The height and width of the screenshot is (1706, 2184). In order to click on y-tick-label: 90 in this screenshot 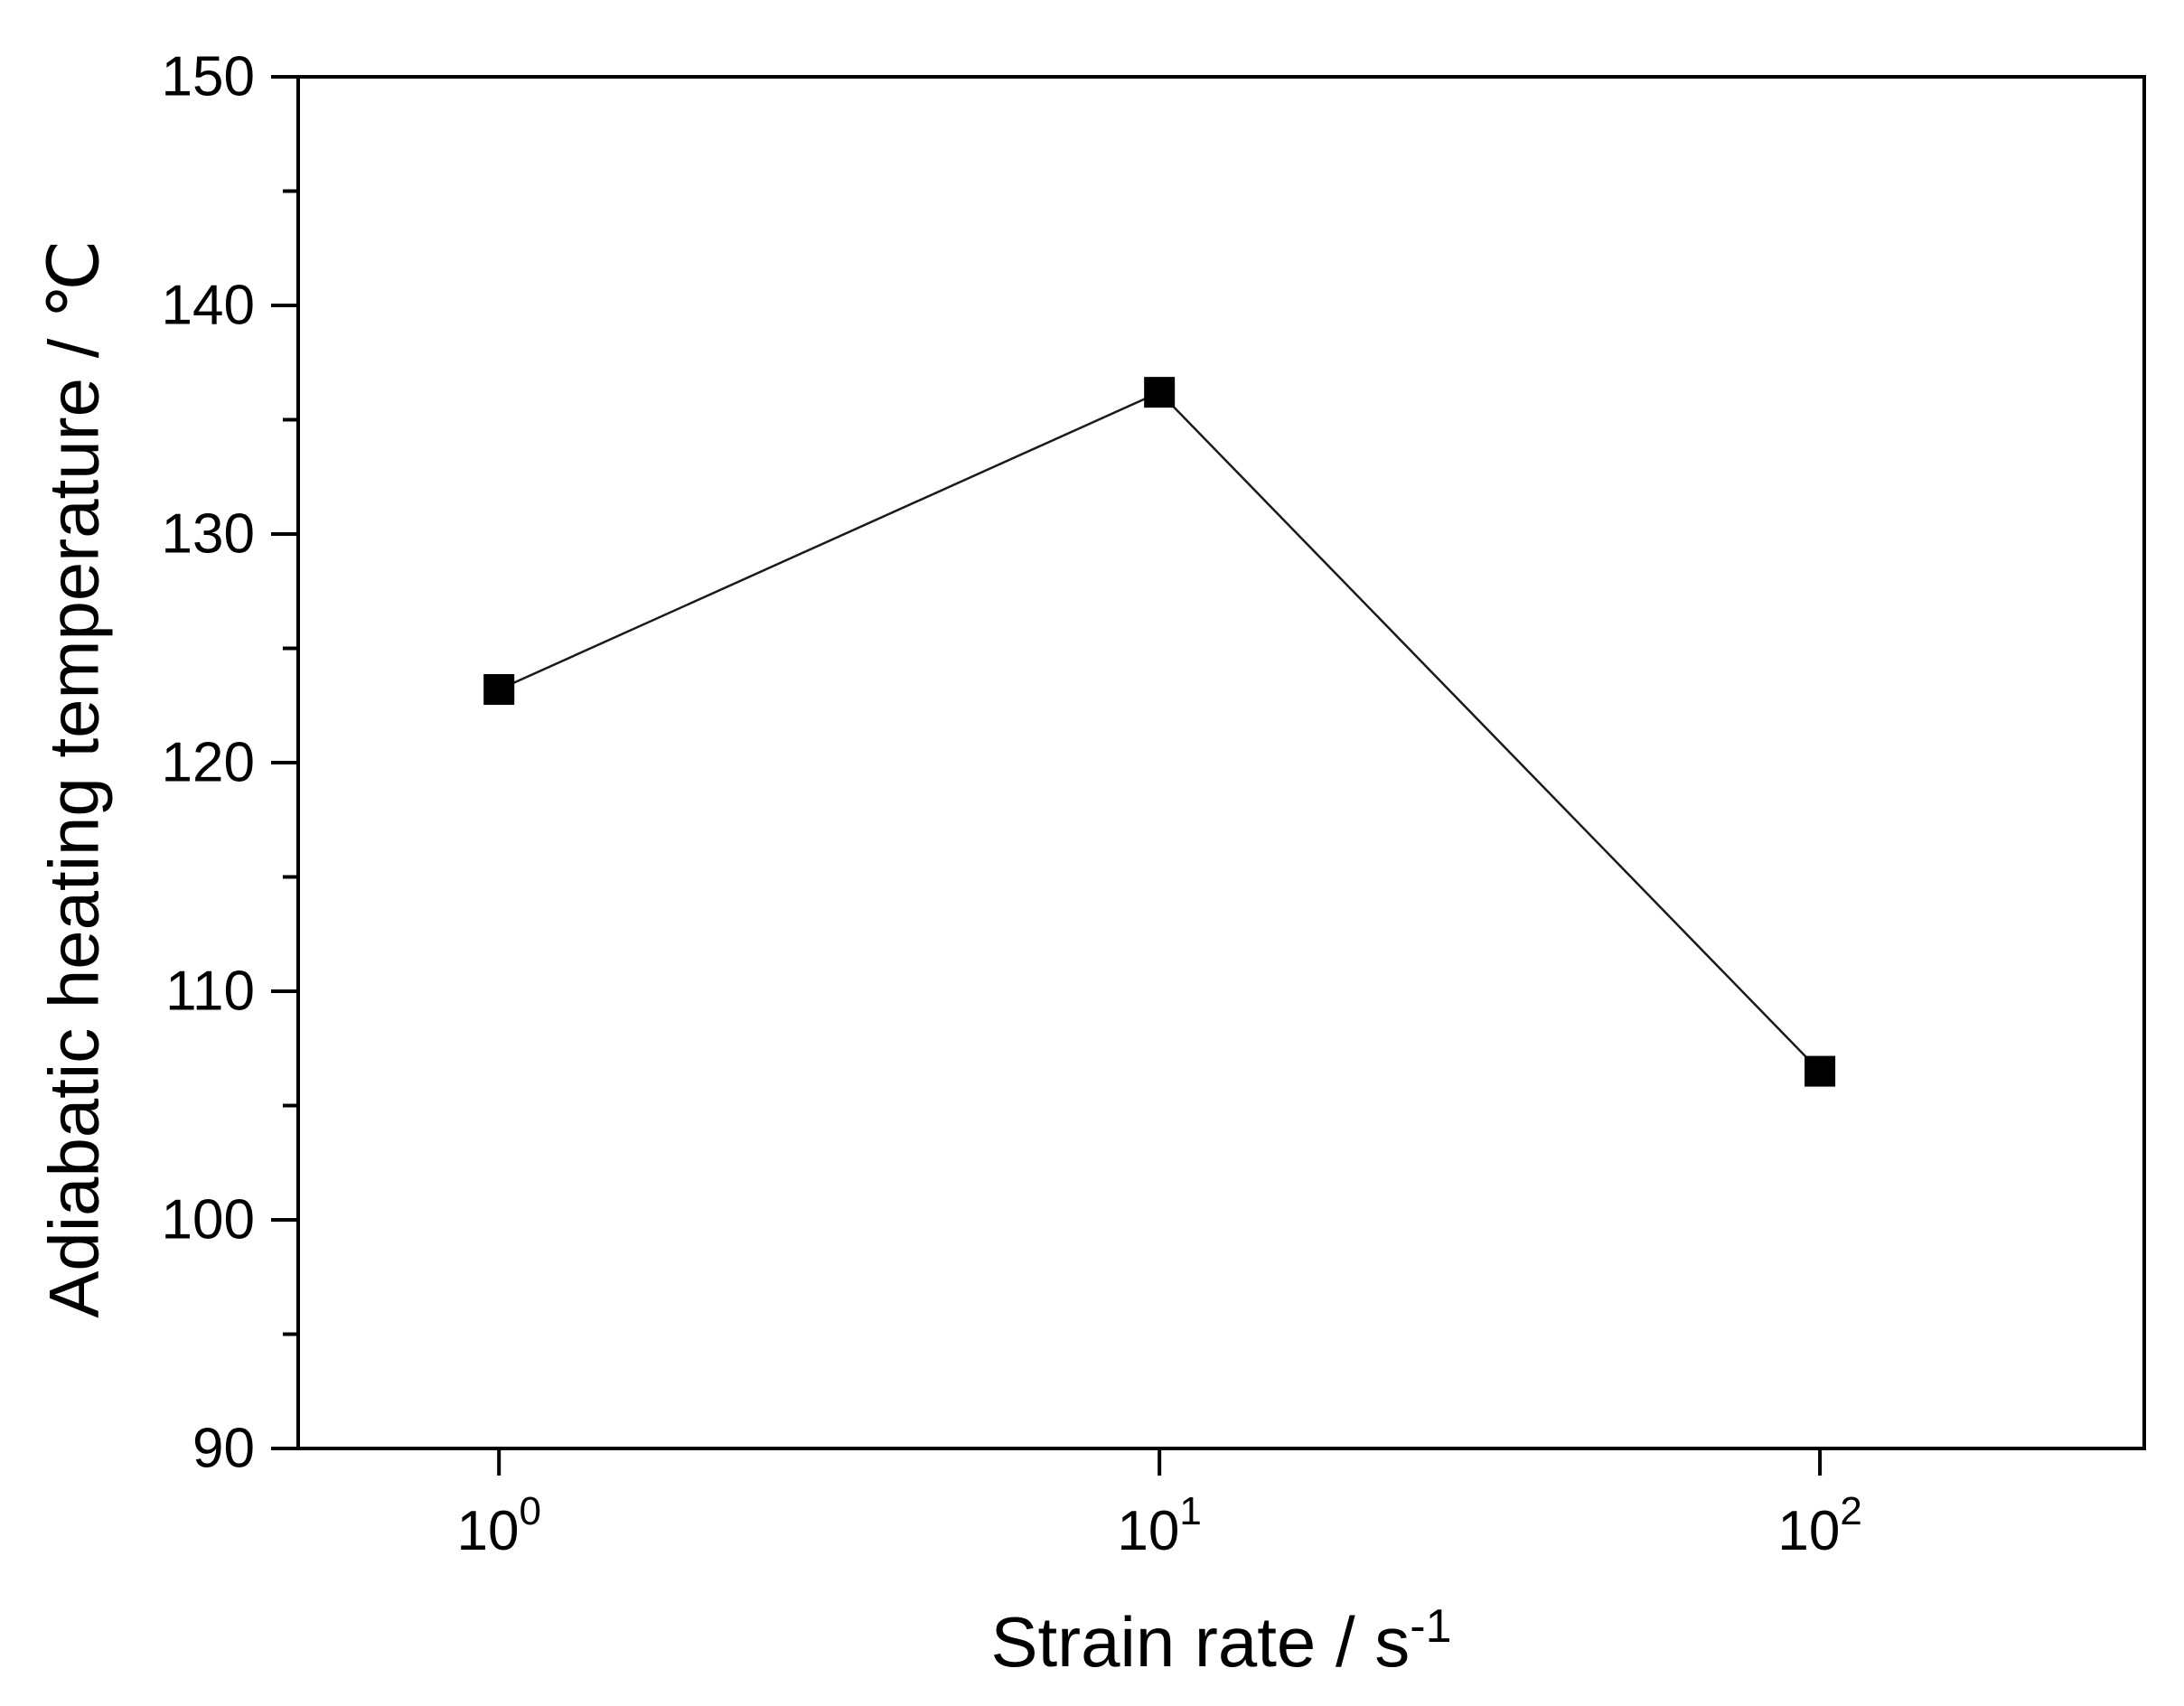, I will do `click(224, 1449)`.